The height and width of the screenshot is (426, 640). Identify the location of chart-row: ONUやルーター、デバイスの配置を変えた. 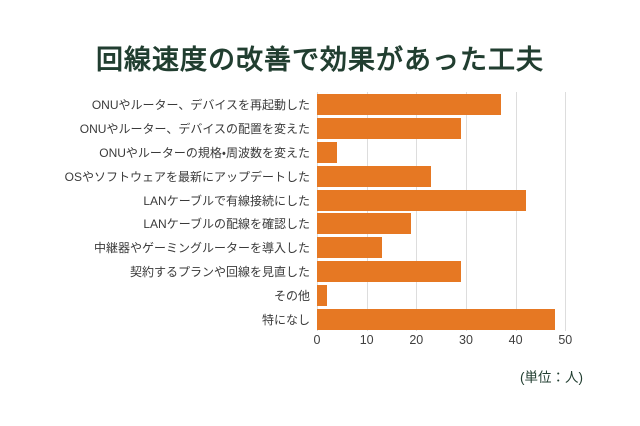
(320, 129).